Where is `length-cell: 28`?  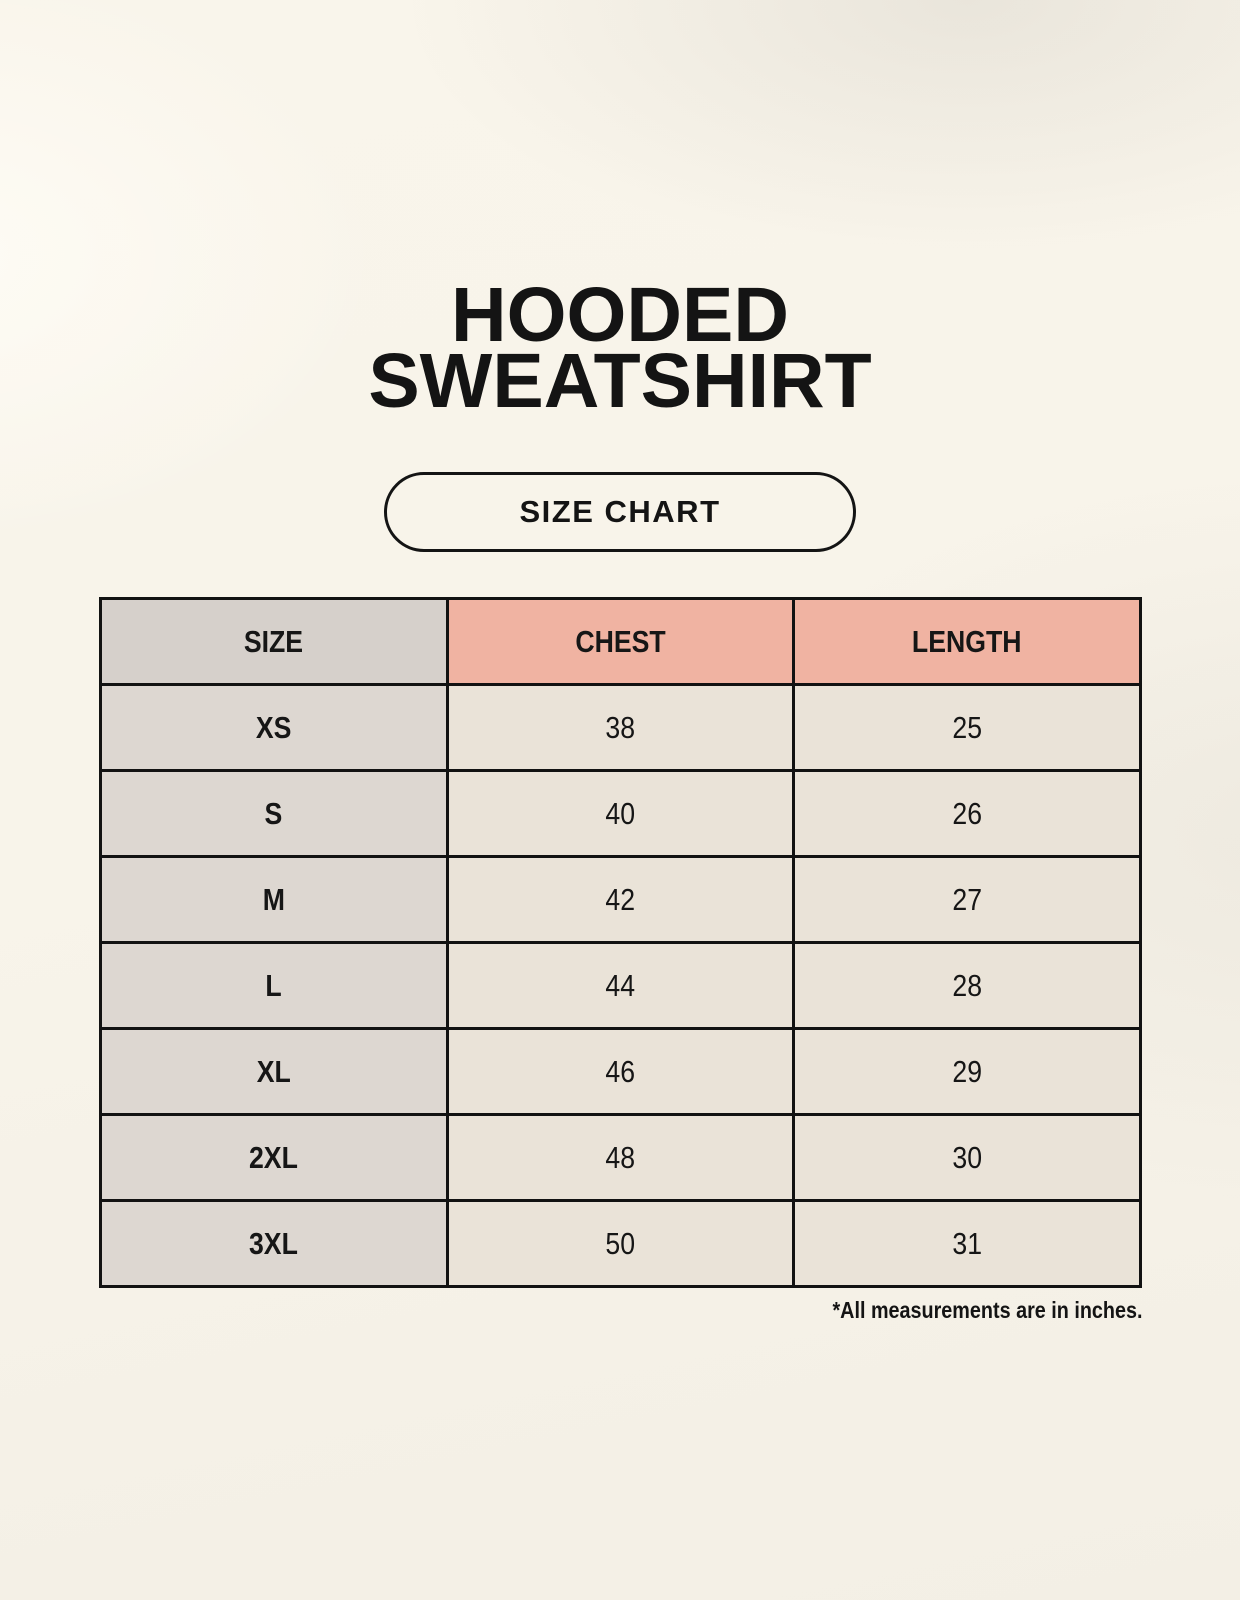 length-cell: 28 is located at coordinates (967, 985).